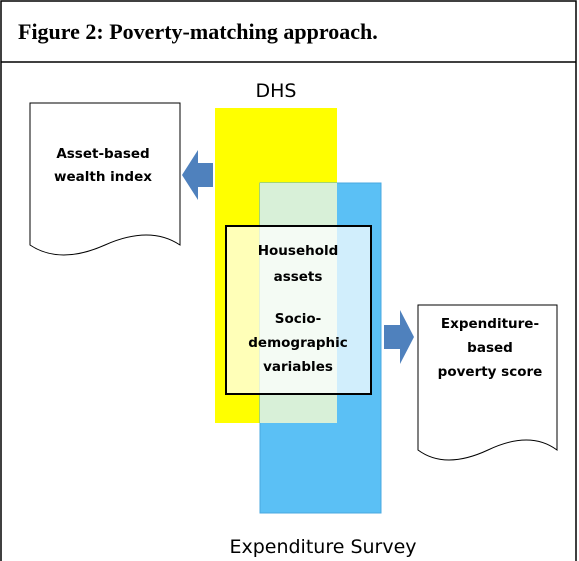 The width and height of the screenshot is (579, 561). Describe the element at coordinates (487, 382) in the screenshot. I see `poverty-score-doc` at that location.